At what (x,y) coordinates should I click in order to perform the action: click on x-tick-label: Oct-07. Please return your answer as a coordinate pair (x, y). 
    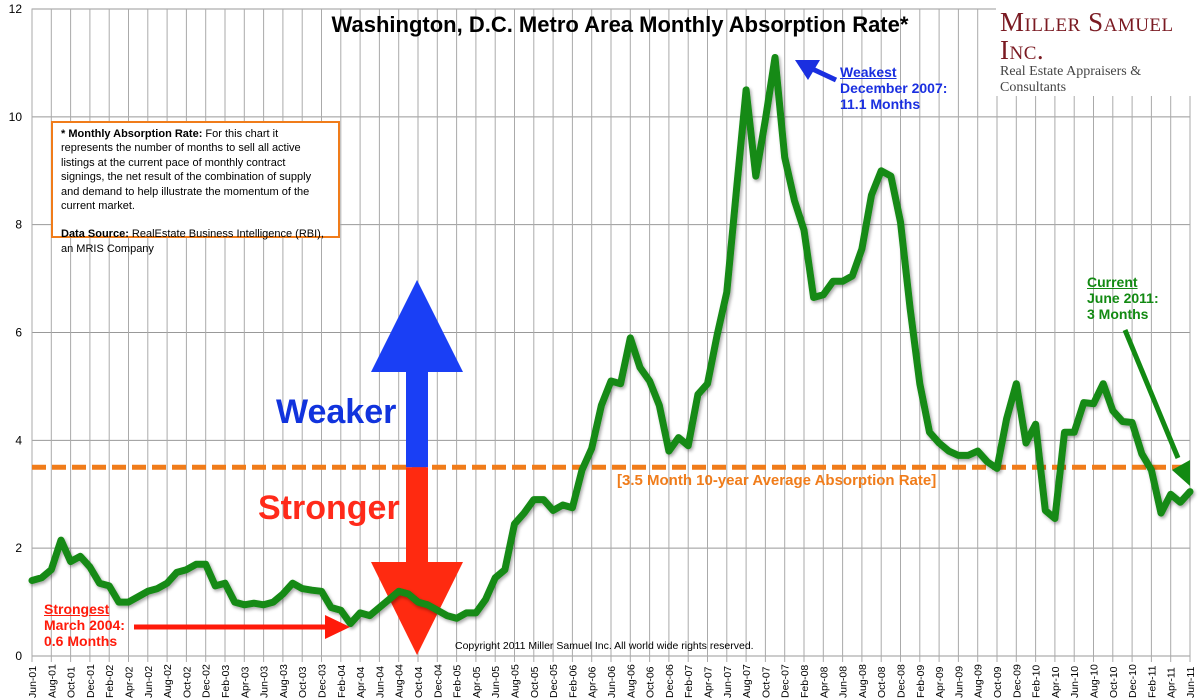
    Looking at the image, I should click on (766, 682).